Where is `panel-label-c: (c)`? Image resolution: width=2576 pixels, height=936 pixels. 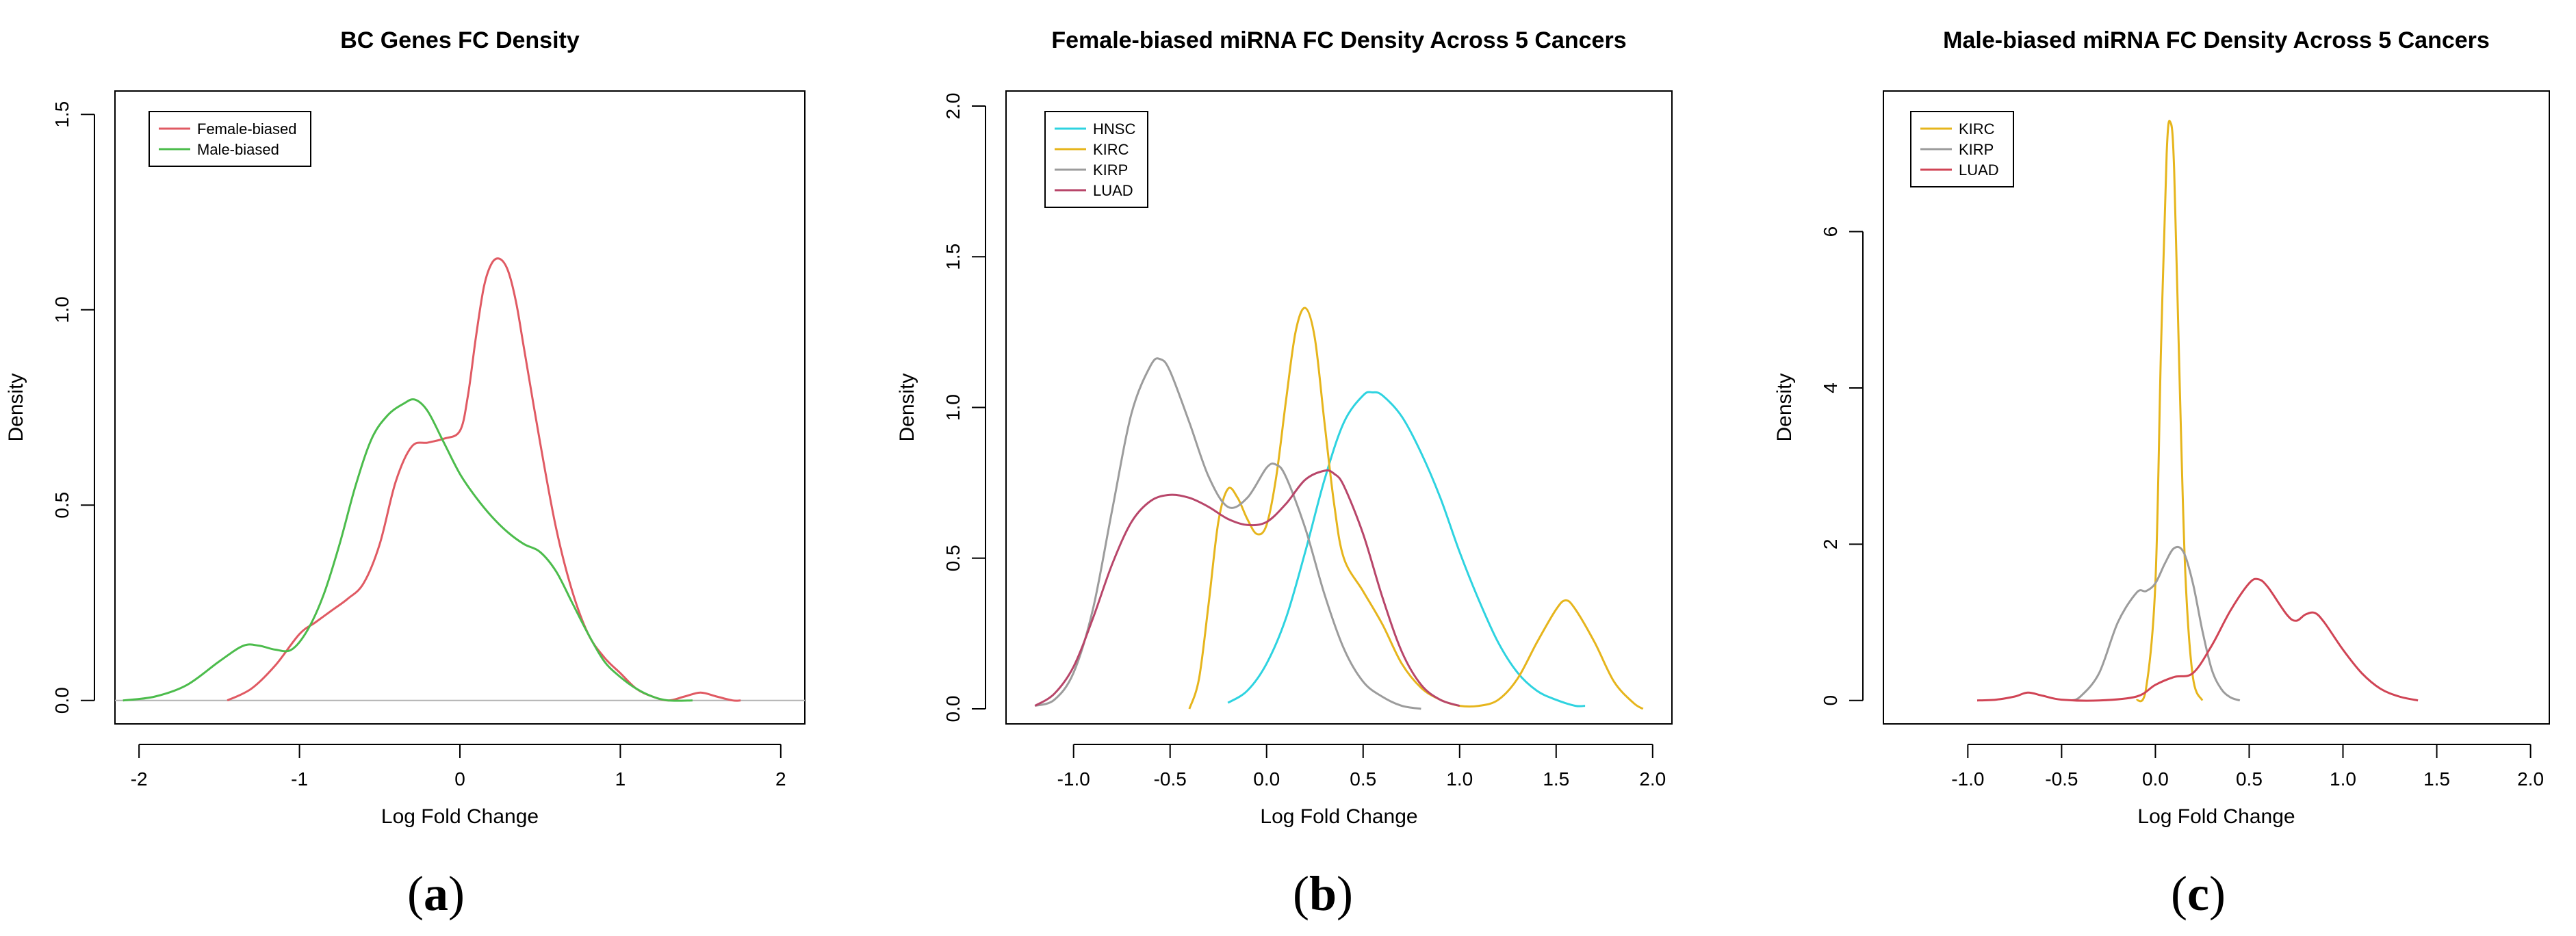 panel-label-c: (c) is located at coordinates (2198, 893).